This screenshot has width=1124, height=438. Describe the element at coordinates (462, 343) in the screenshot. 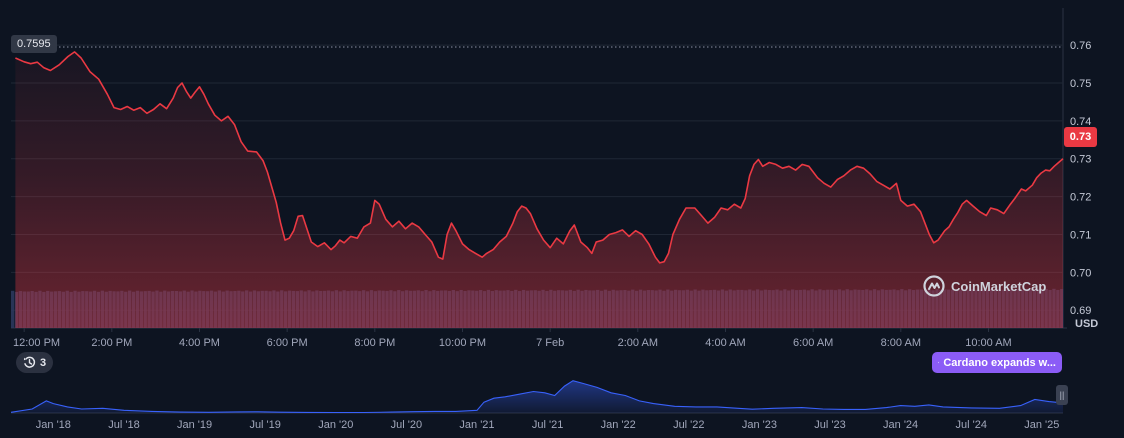

I see `x-tick-label: 10:00 PM` at that location.